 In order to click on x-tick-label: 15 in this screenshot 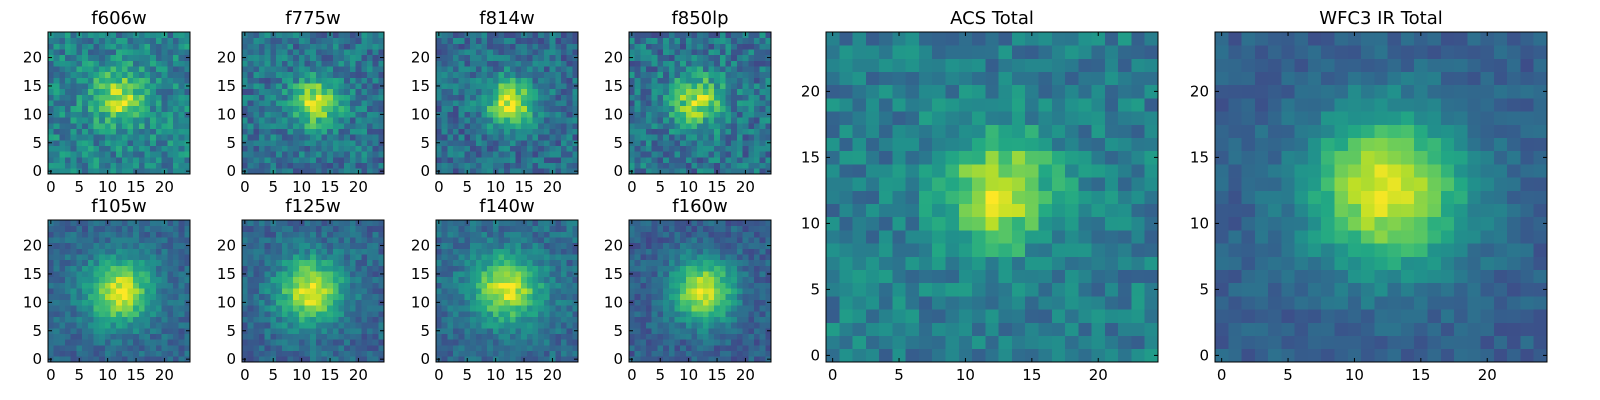, I will do `click(523, 187)`.